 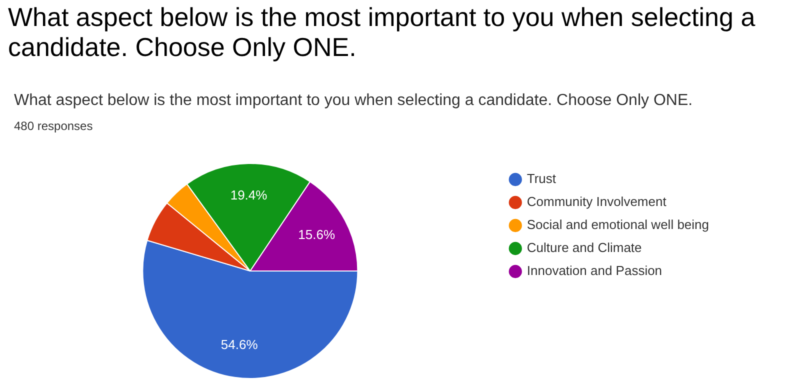 I want to click on text: 480 responses, so click(x=53, y=126).